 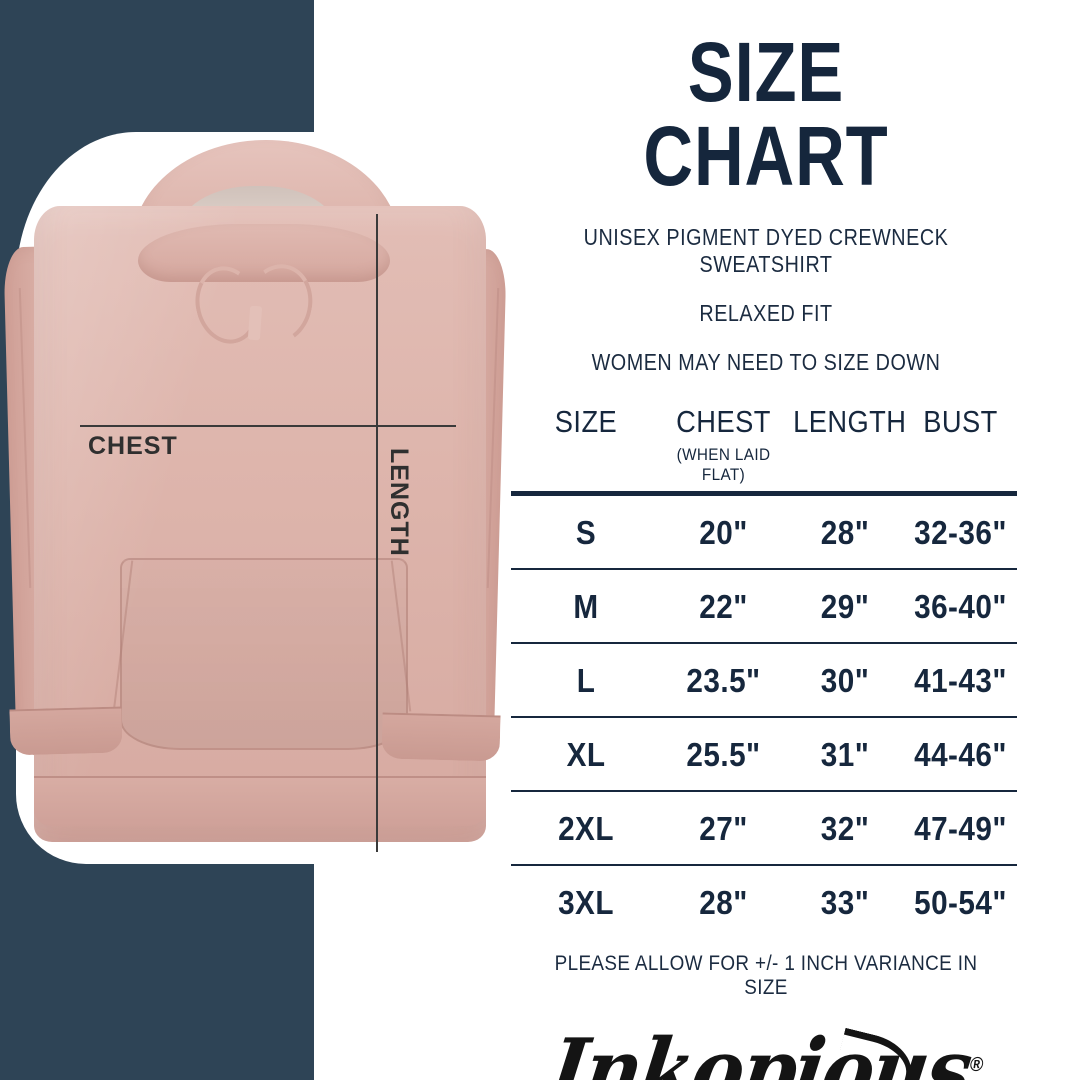 What do you see at coordinates (723, 902) in the screenshot?
I see `cell-chest: 28"` at bounding box center [723, 902].